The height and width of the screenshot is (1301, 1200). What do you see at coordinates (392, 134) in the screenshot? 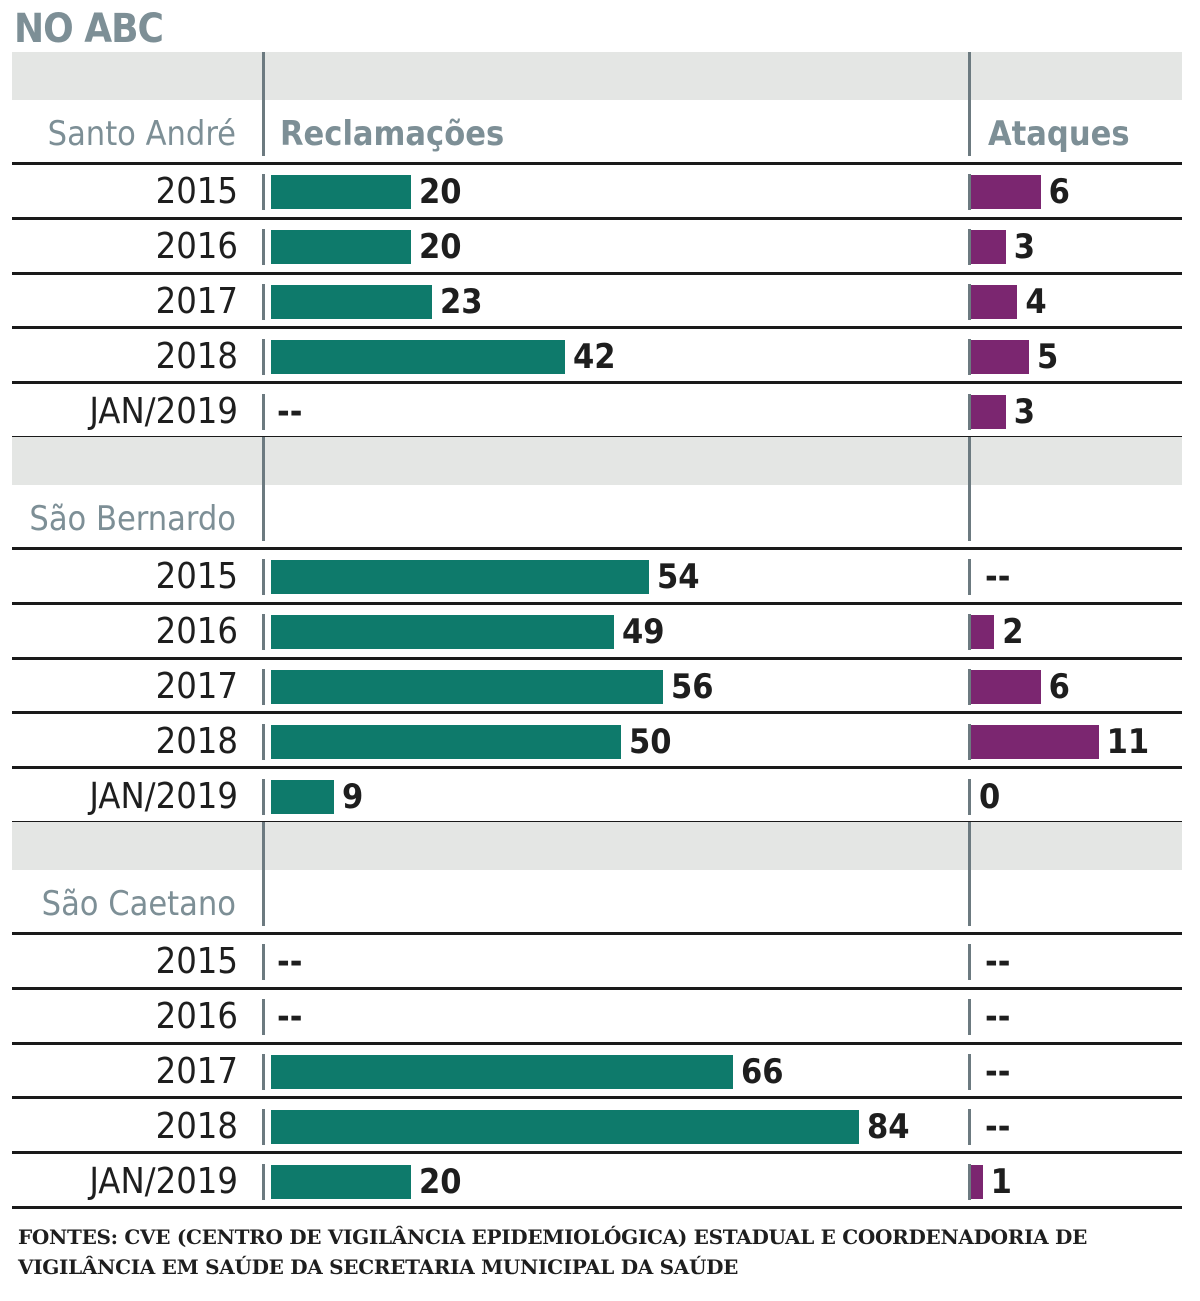
I see `column-header-reclamacoes: Reclamações` at bounding box center [392, 134].